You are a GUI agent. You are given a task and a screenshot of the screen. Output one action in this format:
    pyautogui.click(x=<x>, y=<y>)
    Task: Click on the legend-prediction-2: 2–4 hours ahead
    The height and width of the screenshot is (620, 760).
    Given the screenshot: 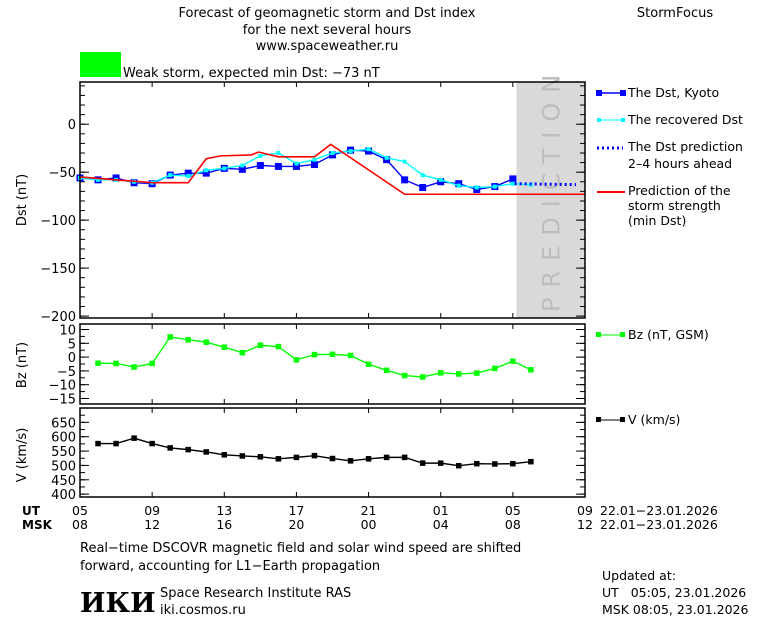 What is the action you would take?
    pyautogui.click(x=680, y=163)
    